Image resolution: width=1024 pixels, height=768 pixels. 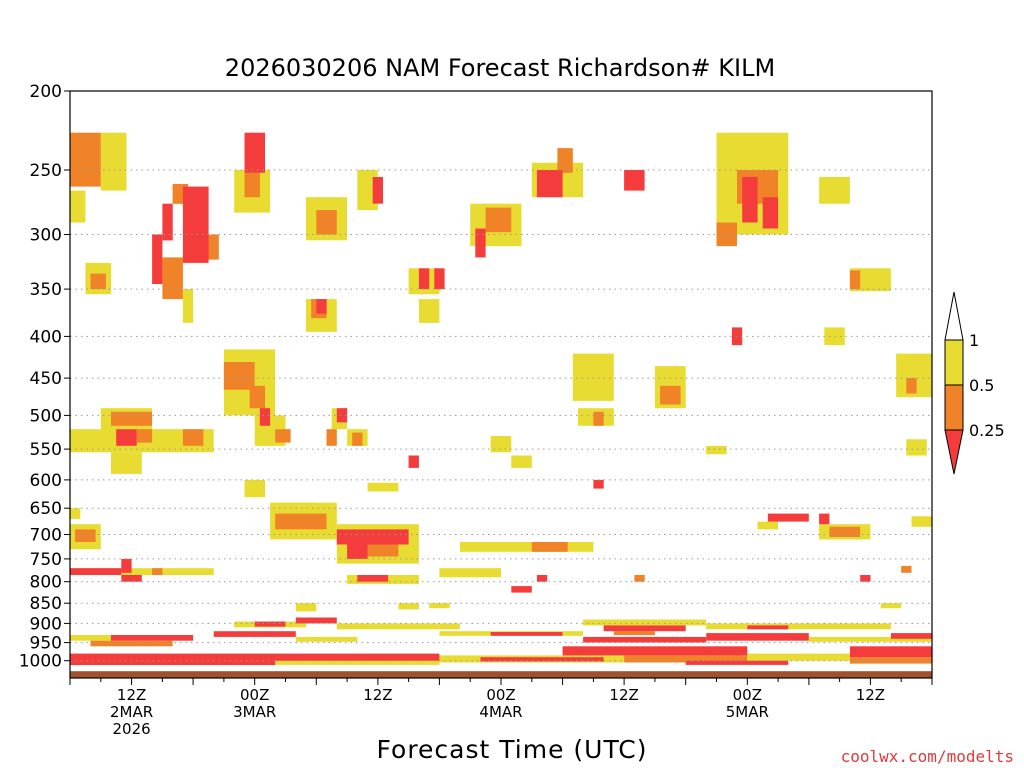 What do you see at coordinates (46, 337) in the screenshot?
I see `y-tick-label-400: 400` at bounding box center [46, 337].